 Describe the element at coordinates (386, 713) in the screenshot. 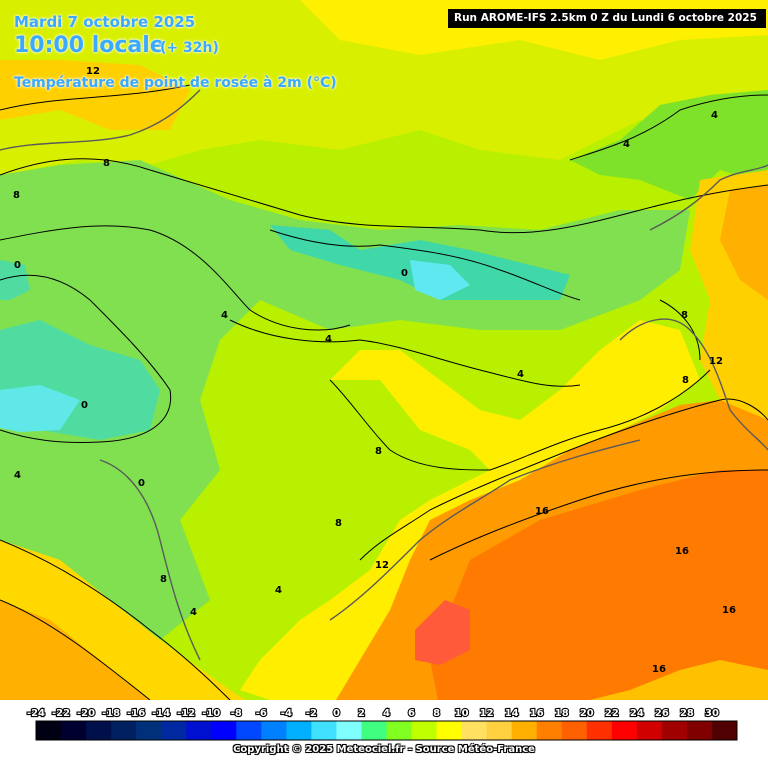

I see `legend-tick-label: 4` at that location.